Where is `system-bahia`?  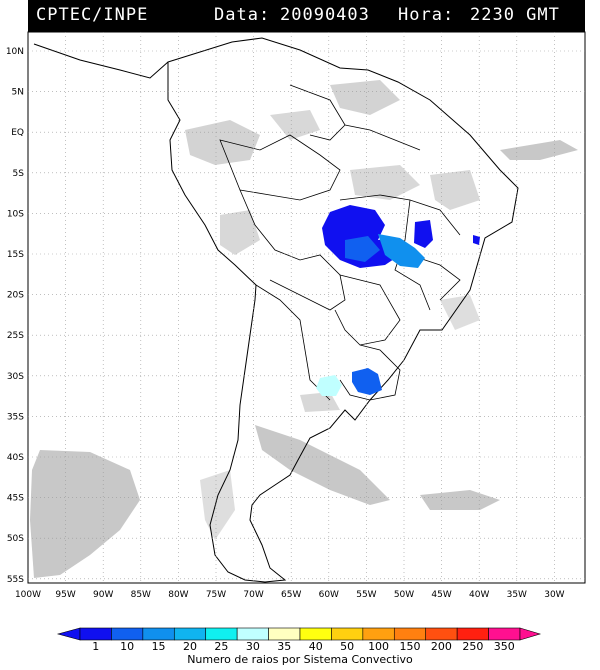 system-bahia is located at coordinates (423, 234).